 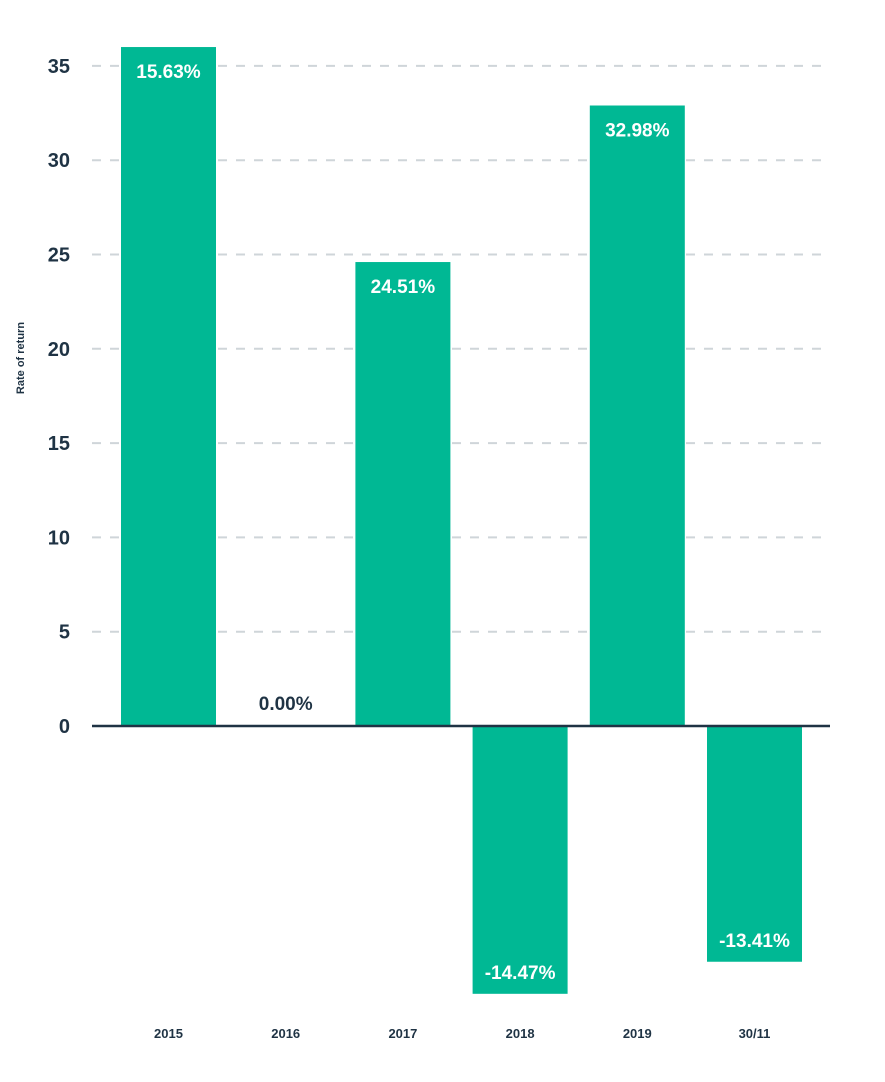 What do you see at coordinates (59, 538) in the screenshot?
I see `y-tick-label-10: 10` at bounding box center [59, 538].